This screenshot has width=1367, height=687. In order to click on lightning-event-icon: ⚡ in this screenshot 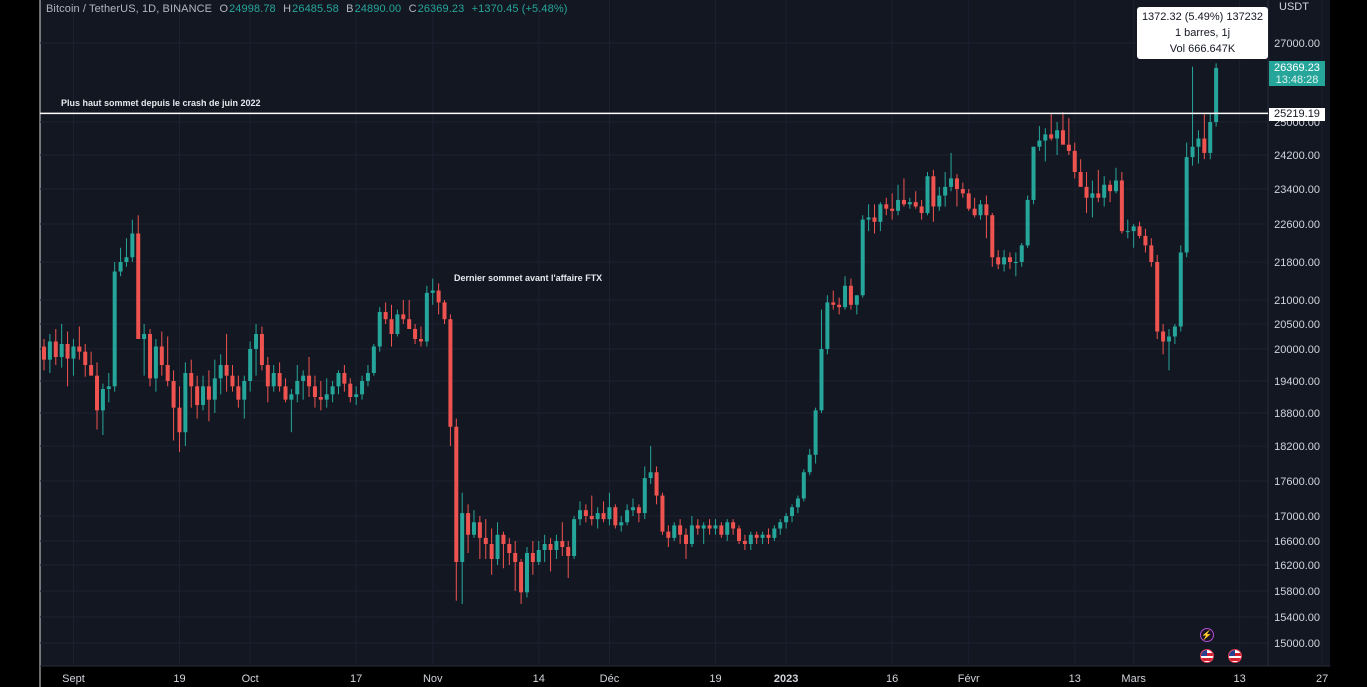, I will do `click(1207, 635)`.